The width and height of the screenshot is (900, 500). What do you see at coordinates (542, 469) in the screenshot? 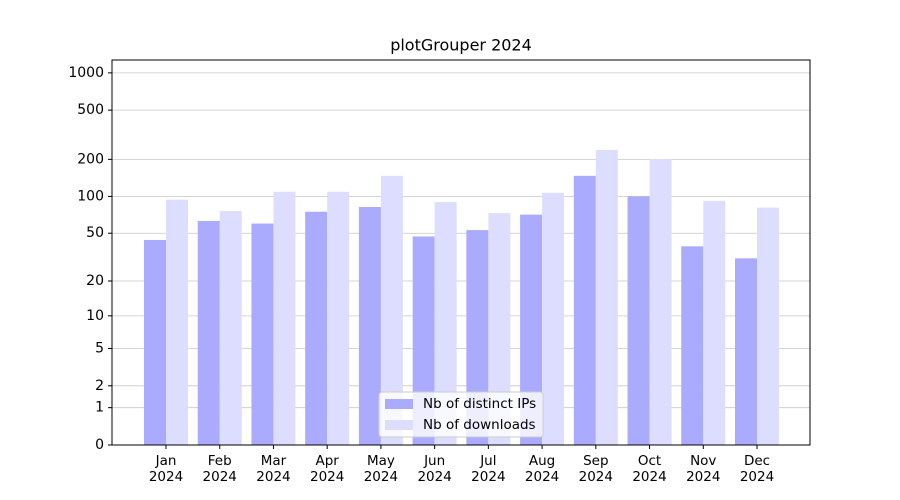
I see `x-tick-label: Aug 2024` at bounding box center [542, 469].